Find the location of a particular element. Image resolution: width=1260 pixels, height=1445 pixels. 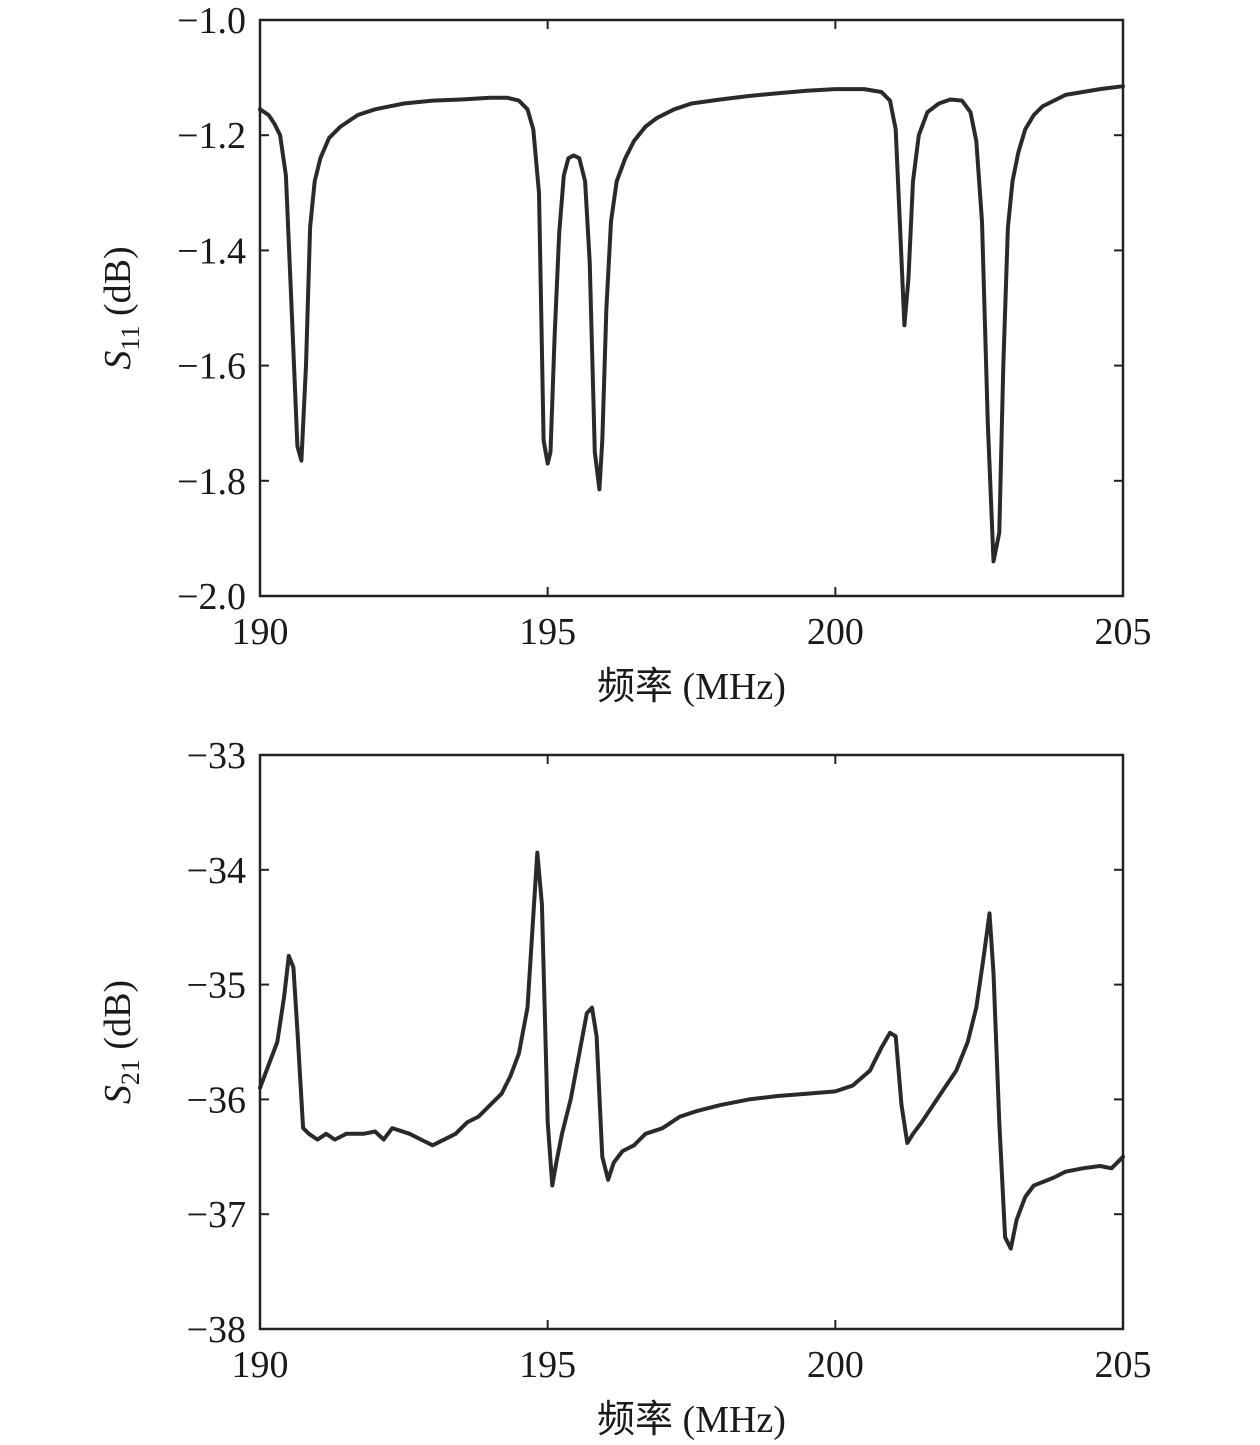

s11-y-axis-subscript: 11 is located at coordinates (130, 338).